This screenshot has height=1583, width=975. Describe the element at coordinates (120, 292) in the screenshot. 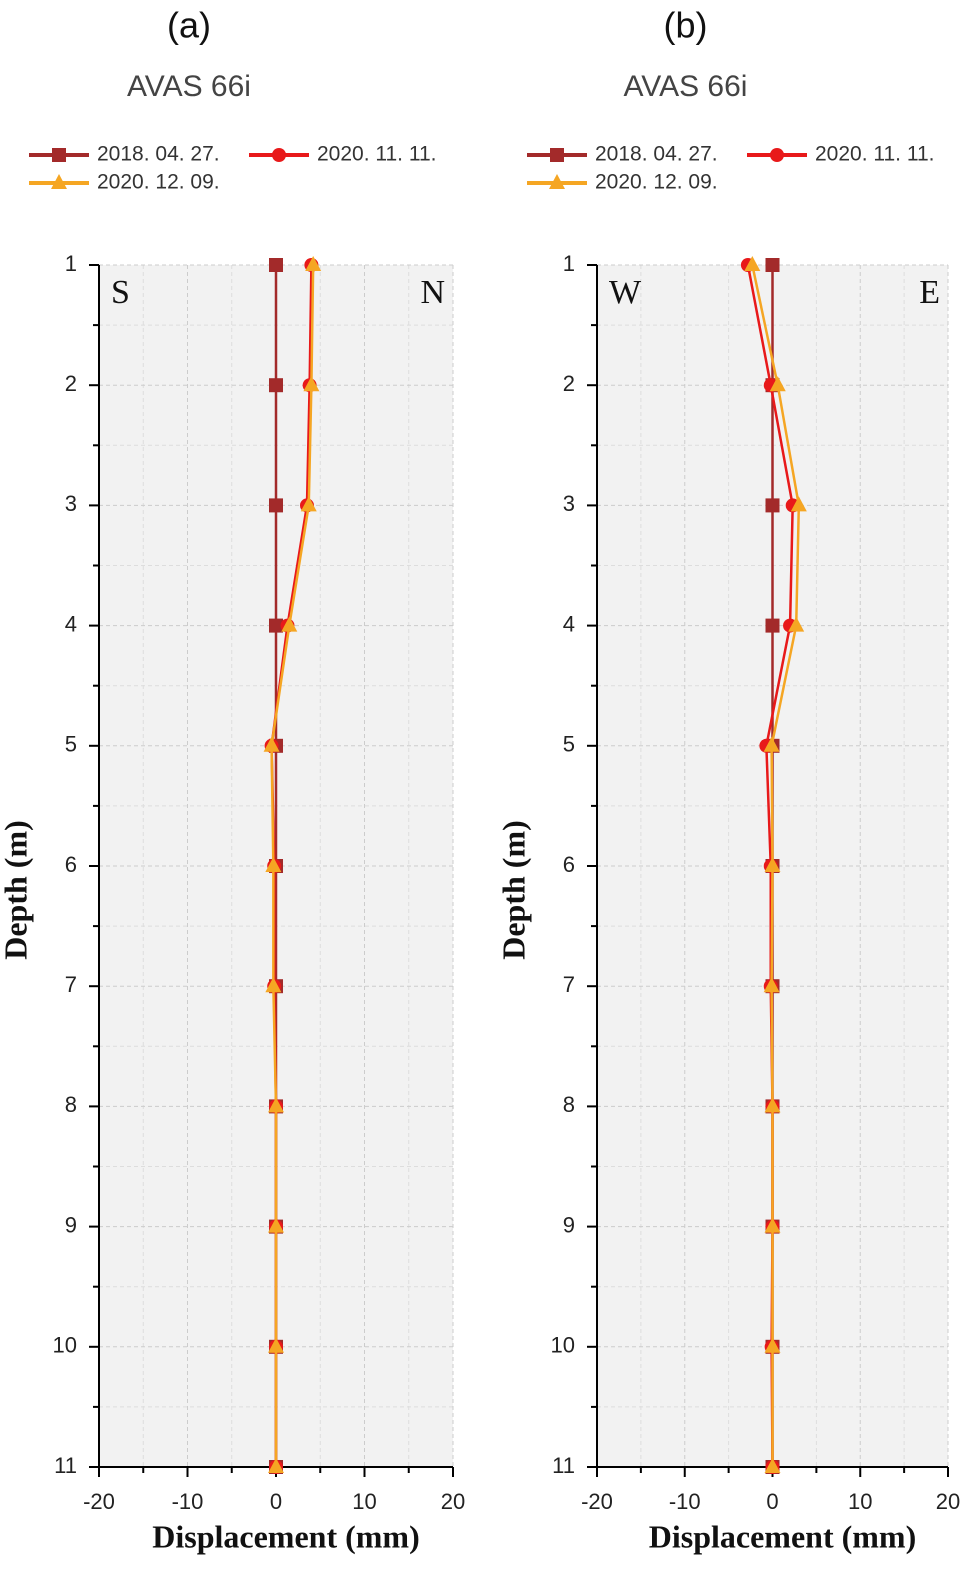

I see `direction-label: S` at that location.